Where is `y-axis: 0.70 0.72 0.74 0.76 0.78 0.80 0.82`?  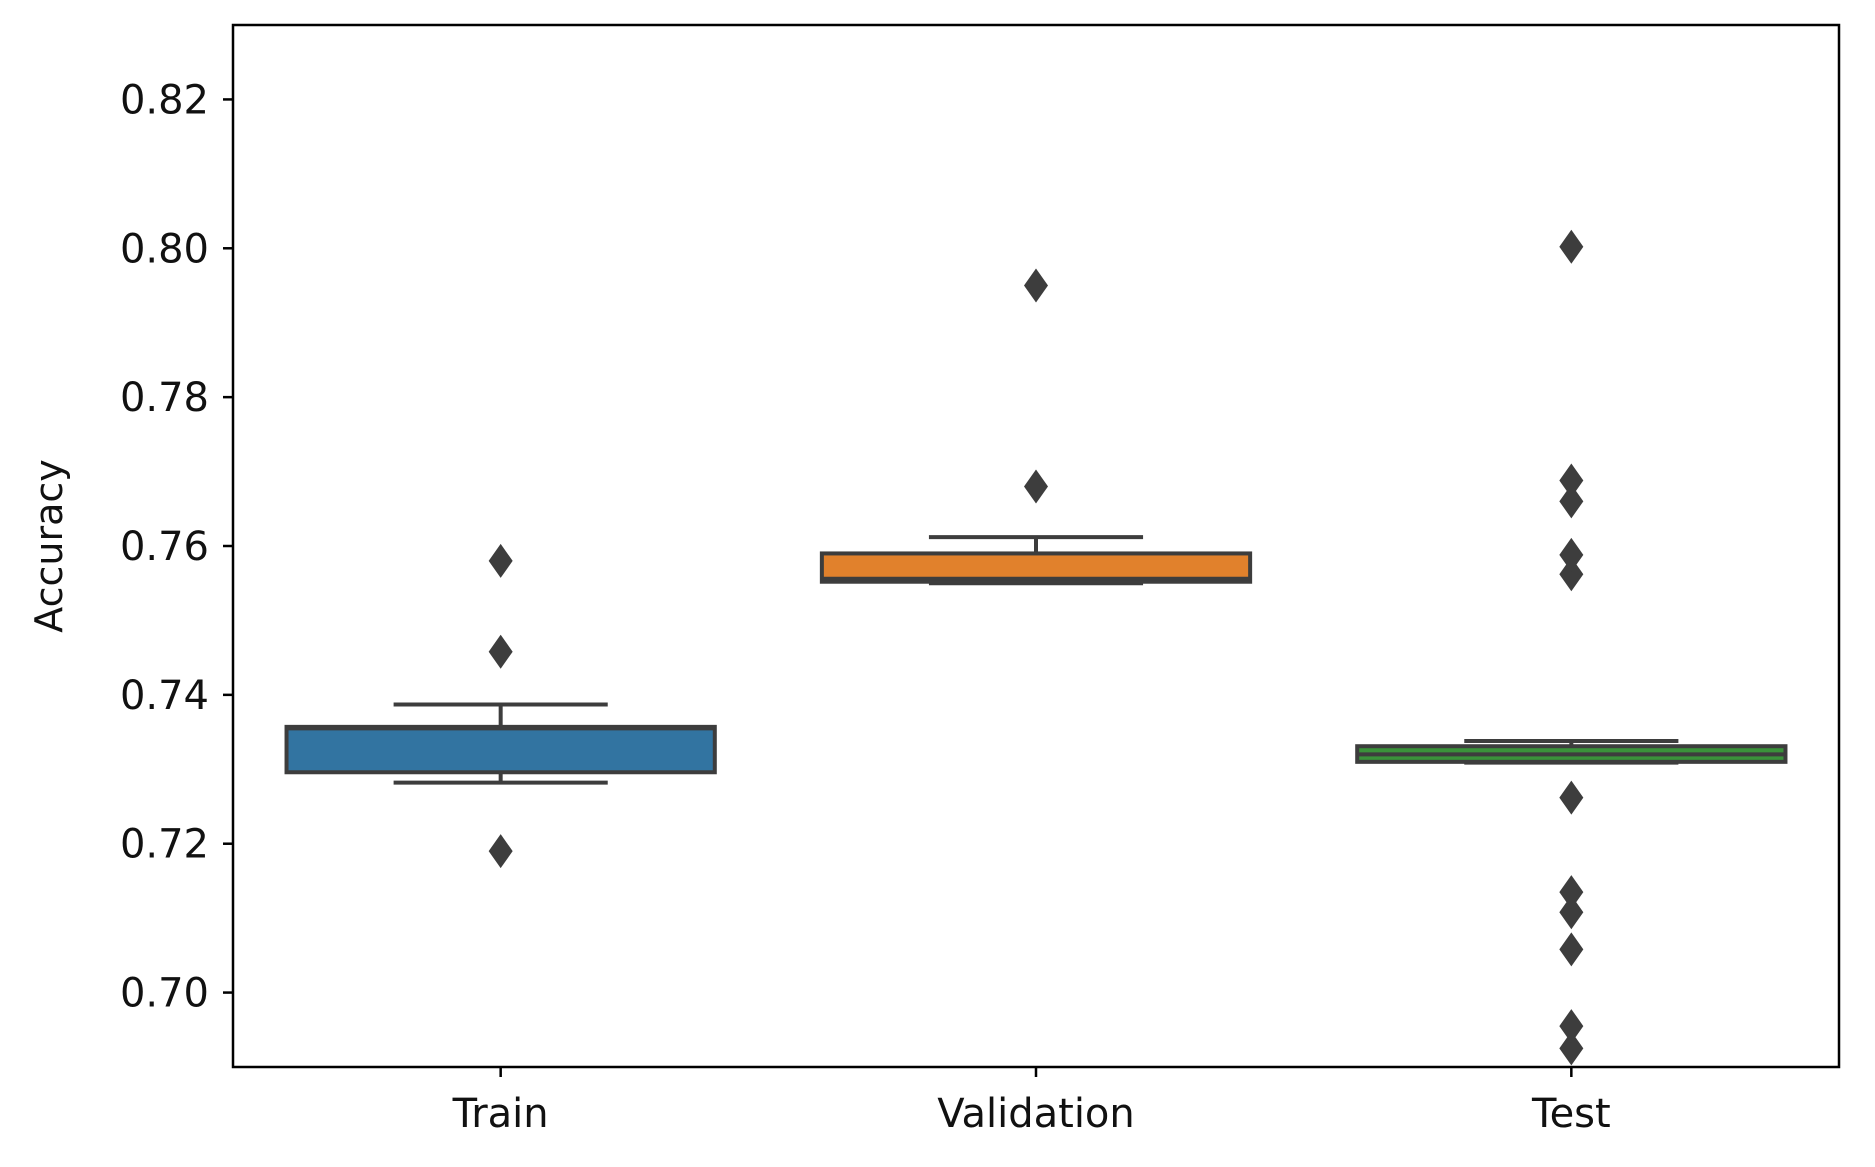
y-axis: 0.70 0.72 0.74 0.76 0.78 0.80 0.82 is located at coordinates (176, 547).